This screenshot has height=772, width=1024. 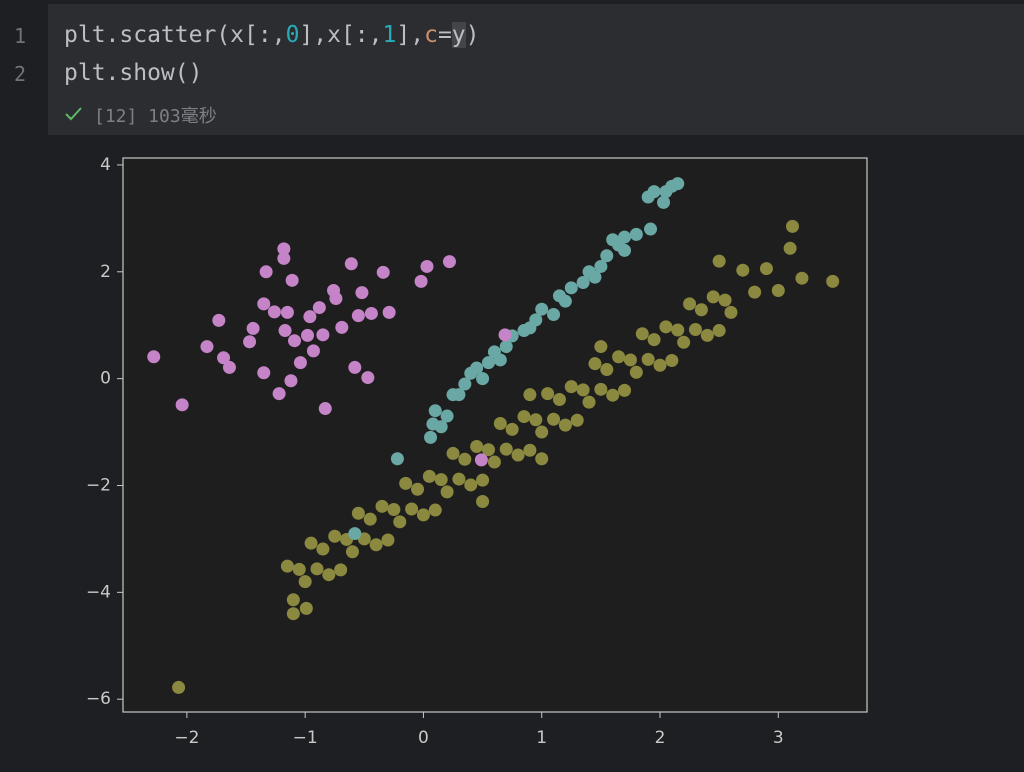 I want to click on success-icon, so click(x=73, y=114).